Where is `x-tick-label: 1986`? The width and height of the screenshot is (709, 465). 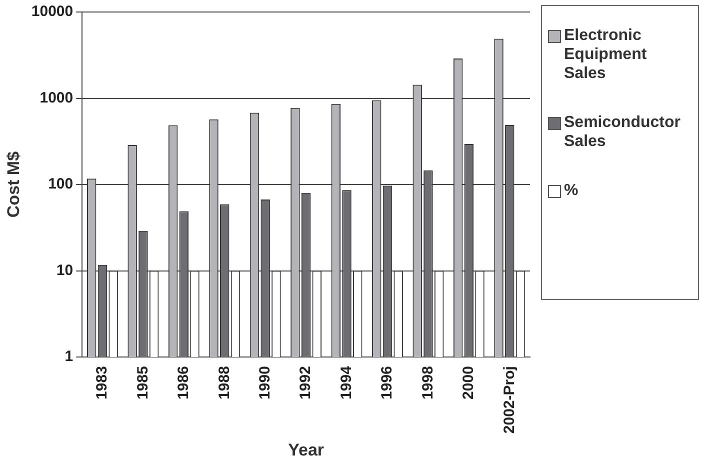
x-tick-label: 1986 is located at coordinates (183, 383).